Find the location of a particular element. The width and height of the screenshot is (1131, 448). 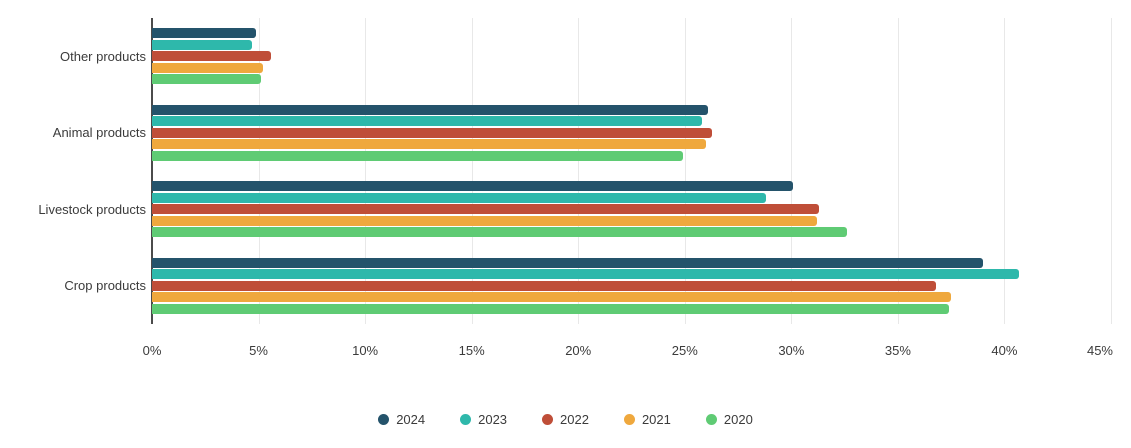

category-label-crop-products: Crop products is located at coordinates (105, 286).